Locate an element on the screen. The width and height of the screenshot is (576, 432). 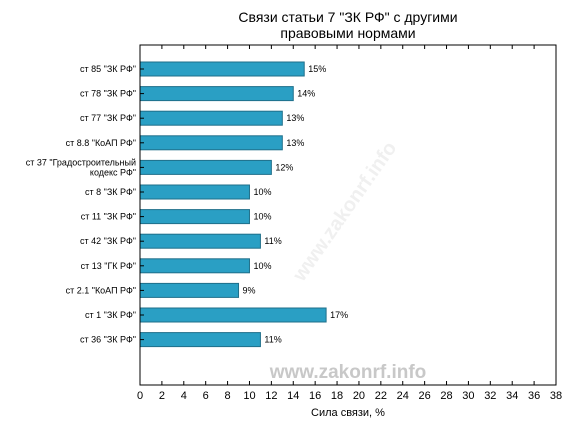
y-ticks-group is located at coordinates (142, 204).